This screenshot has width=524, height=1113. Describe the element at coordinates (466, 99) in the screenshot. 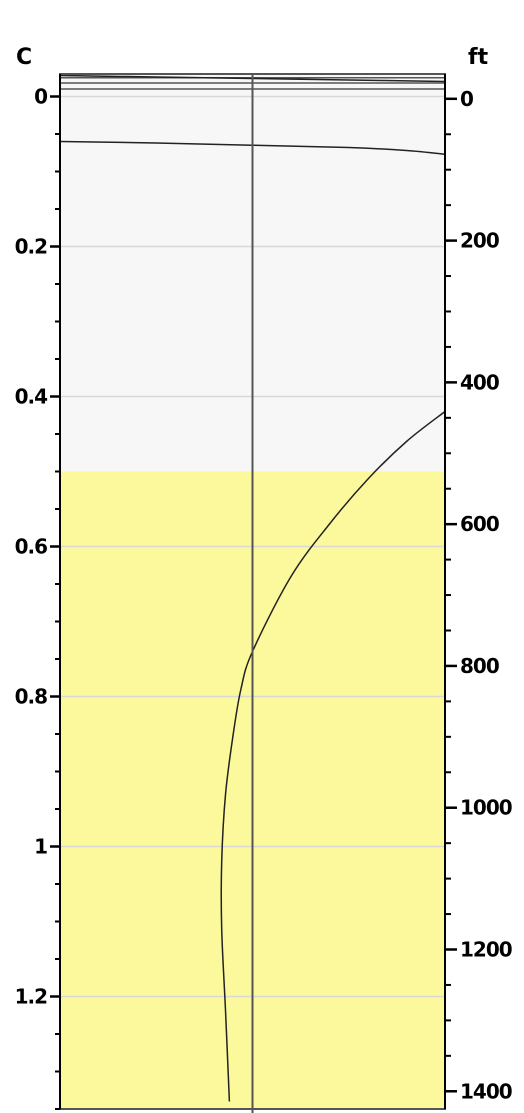

I see `right-tick-label-0: 0` at that location.